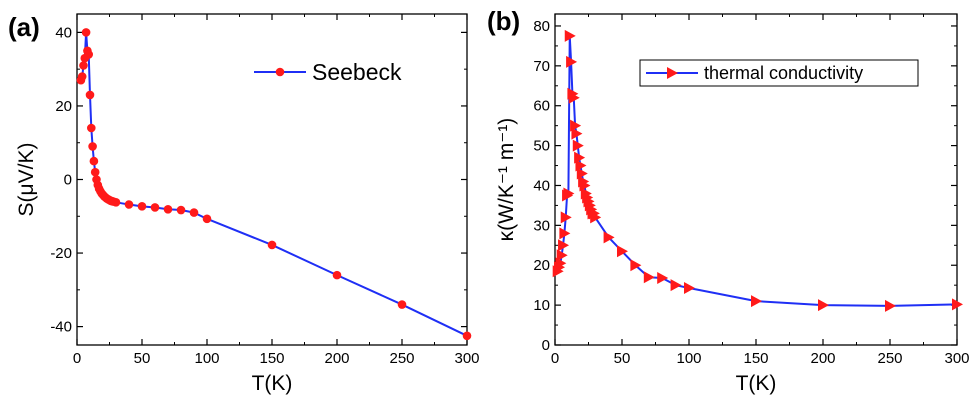 This screenshot has height=398, width=969. I want to click on panel-label: (b), so click(503, 21).